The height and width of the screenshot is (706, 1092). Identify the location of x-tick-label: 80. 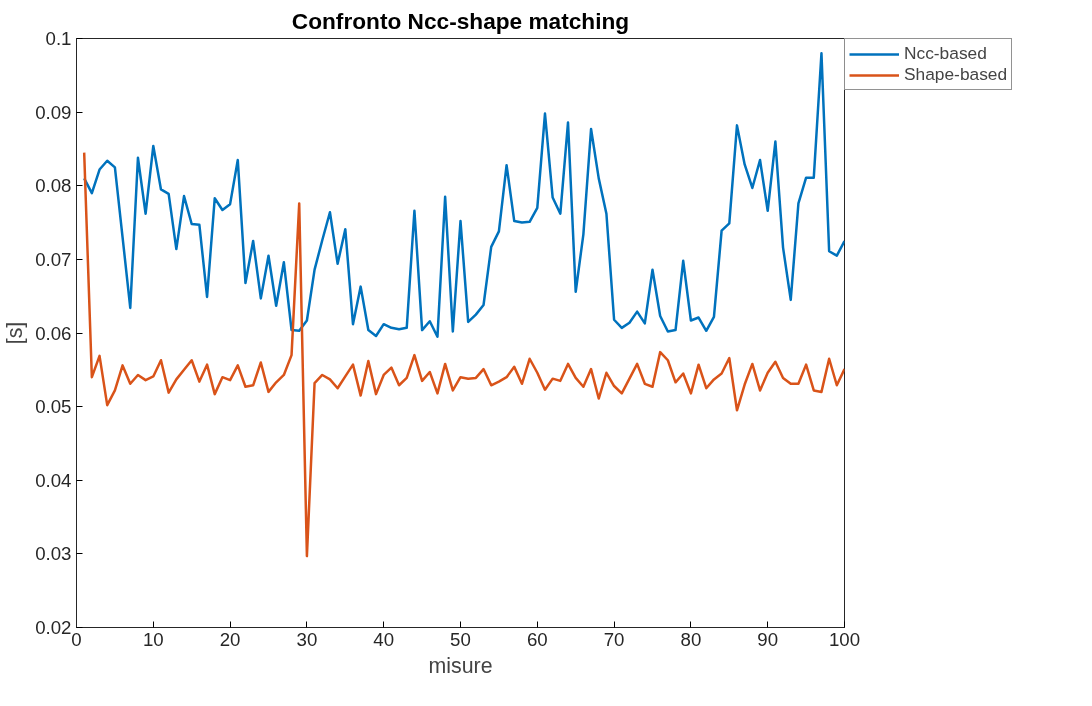
(691, 639).